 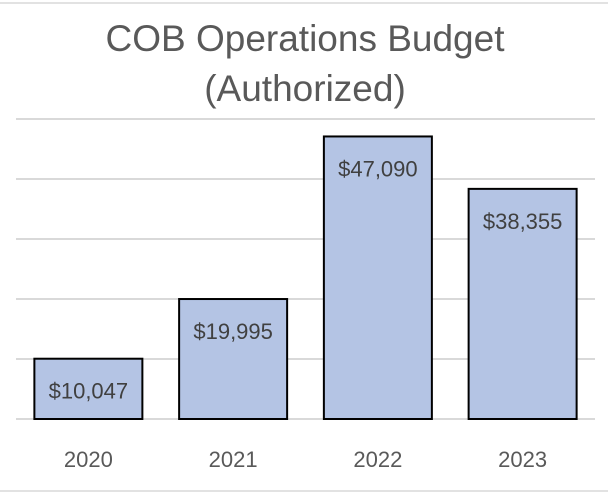 What do you see at coordinates (88, 459) in the screenshot?
I see `x-tick-label: 2020` at bounding box center [88, 459].